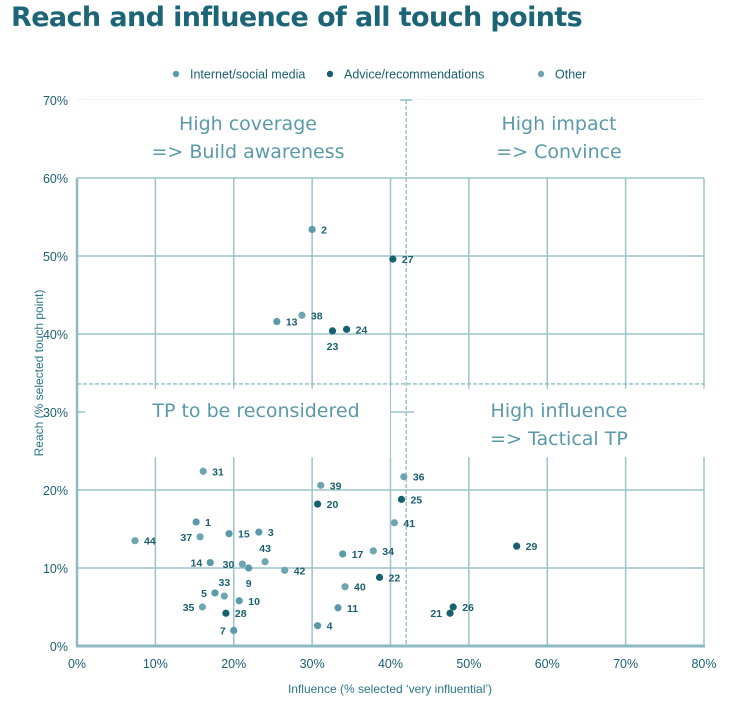  I want to click on quadrant-label-high-coverage: => Build awareness, so click(247, 152).